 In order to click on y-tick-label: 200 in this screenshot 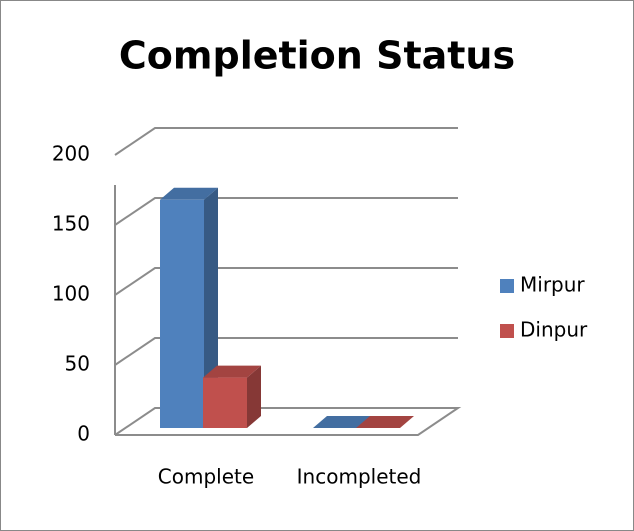, I will do `click(71, 154)`.